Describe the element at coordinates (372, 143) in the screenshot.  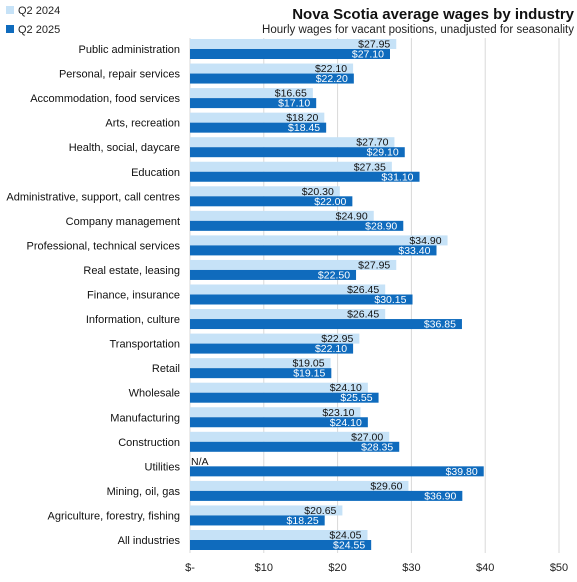
I see `value-label-q2-2024-health-social-daycare: $27.70` at that location.